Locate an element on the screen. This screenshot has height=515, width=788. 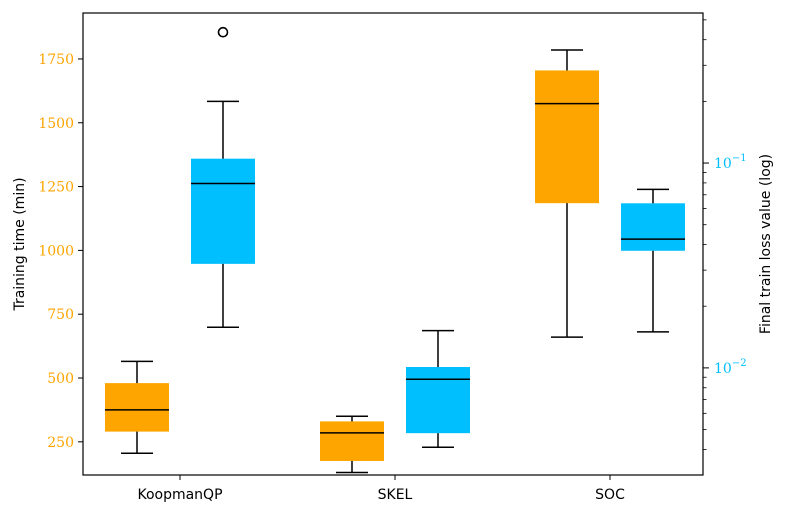
right-tick-label-0: 10⁻² is located at coordinates (730, 367).